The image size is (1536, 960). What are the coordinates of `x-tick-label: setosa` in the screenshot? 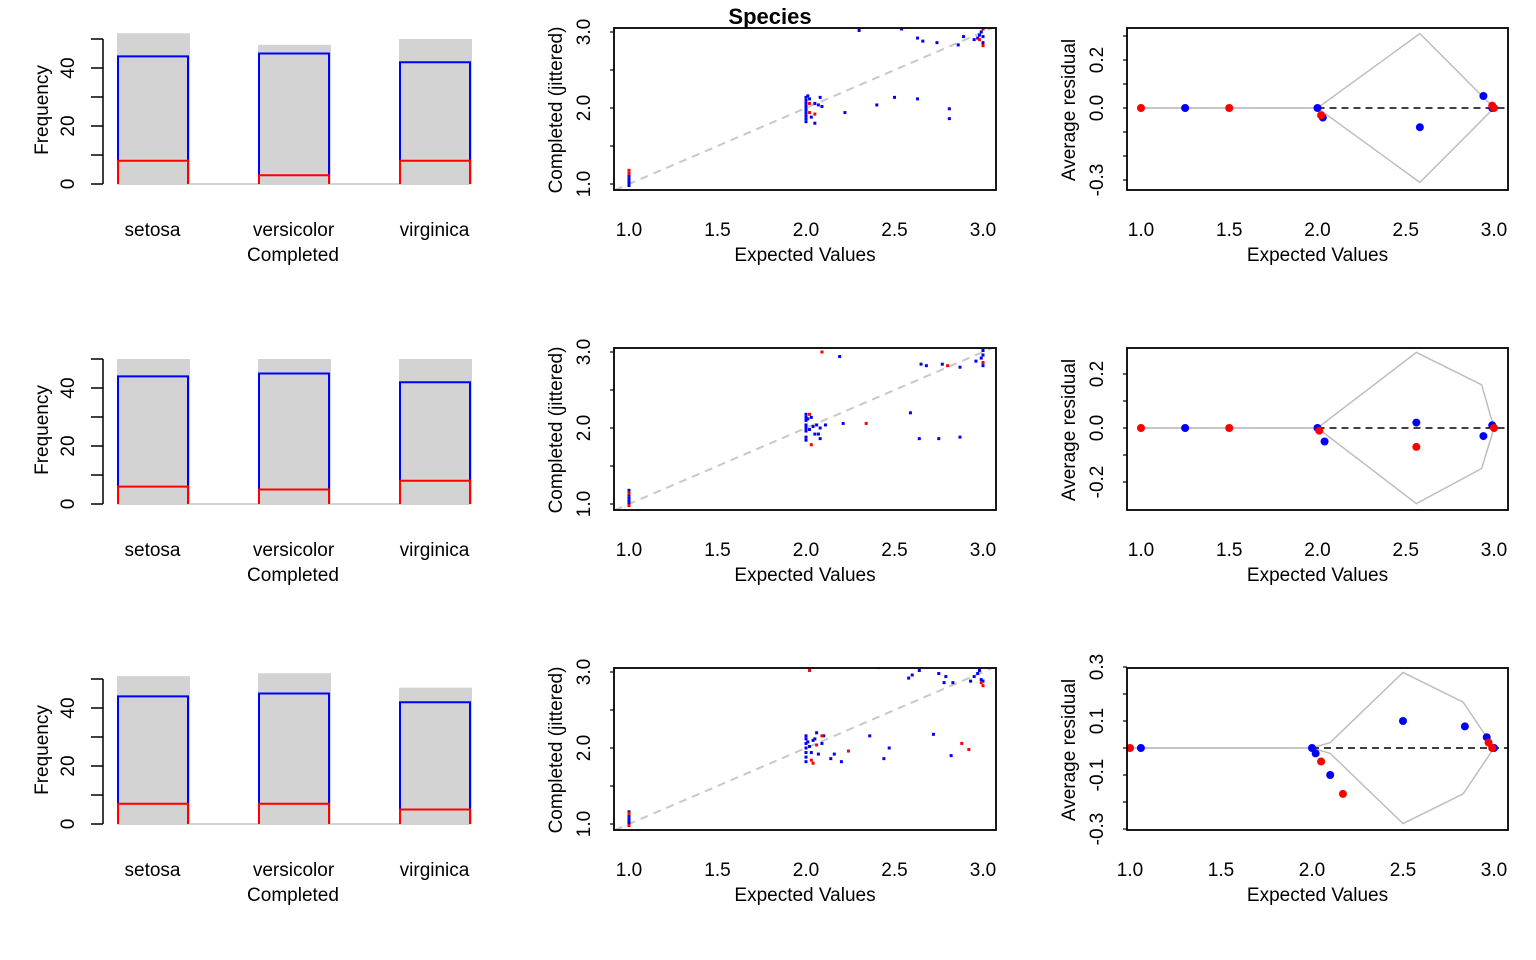 It's located at (153, 550).